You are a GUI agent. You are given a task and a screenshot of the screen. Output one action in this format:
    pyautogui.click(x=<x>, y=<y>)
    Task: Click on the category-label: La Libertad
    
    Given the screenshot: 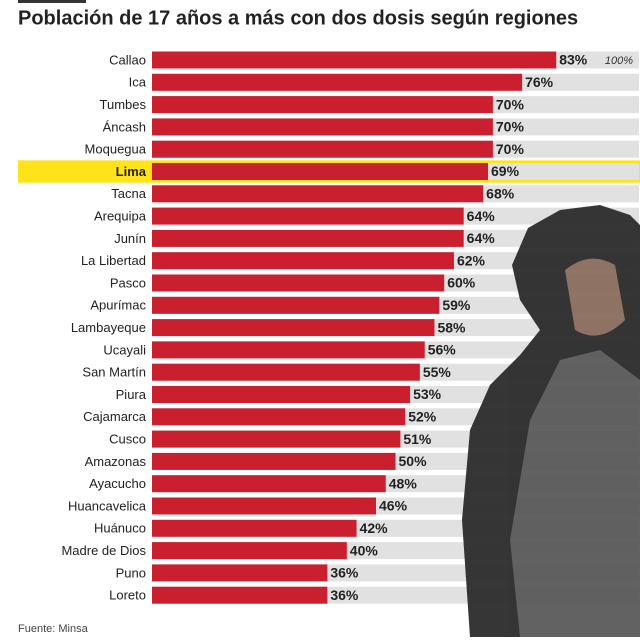 What is the action you would take?
    pyautogui.click(x=113, y=260)
    